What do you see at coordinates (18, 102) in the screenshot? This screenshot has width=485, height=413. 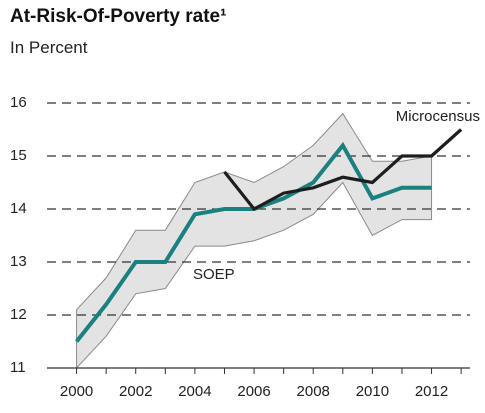 I see `y-tick-label: 16` at bounding box center [18, 102].